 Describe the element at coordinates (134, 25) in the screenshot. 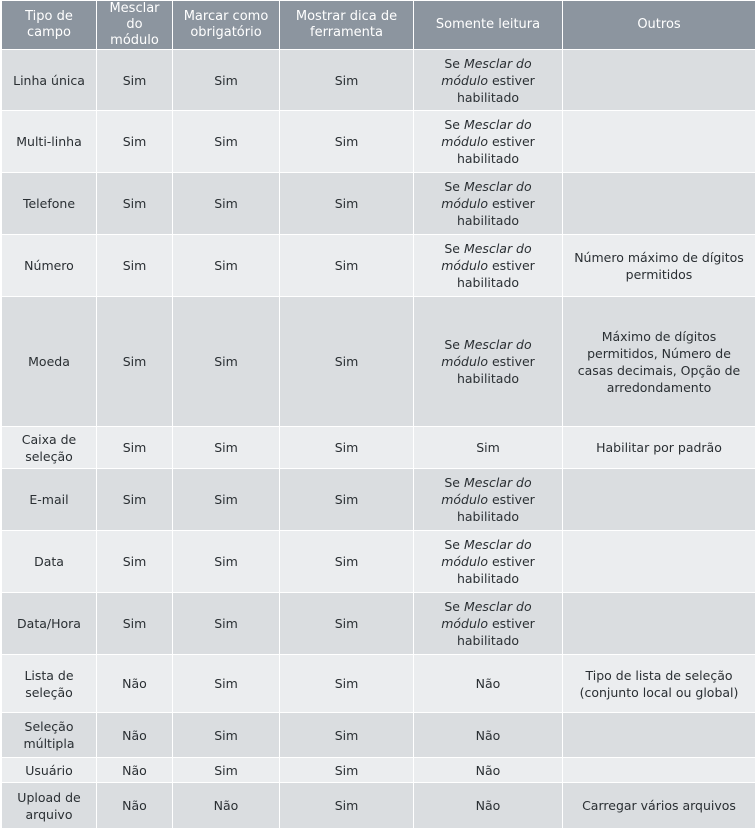

I see `header-mesclar-do-modulo: Mesclar do módulo` at that location.